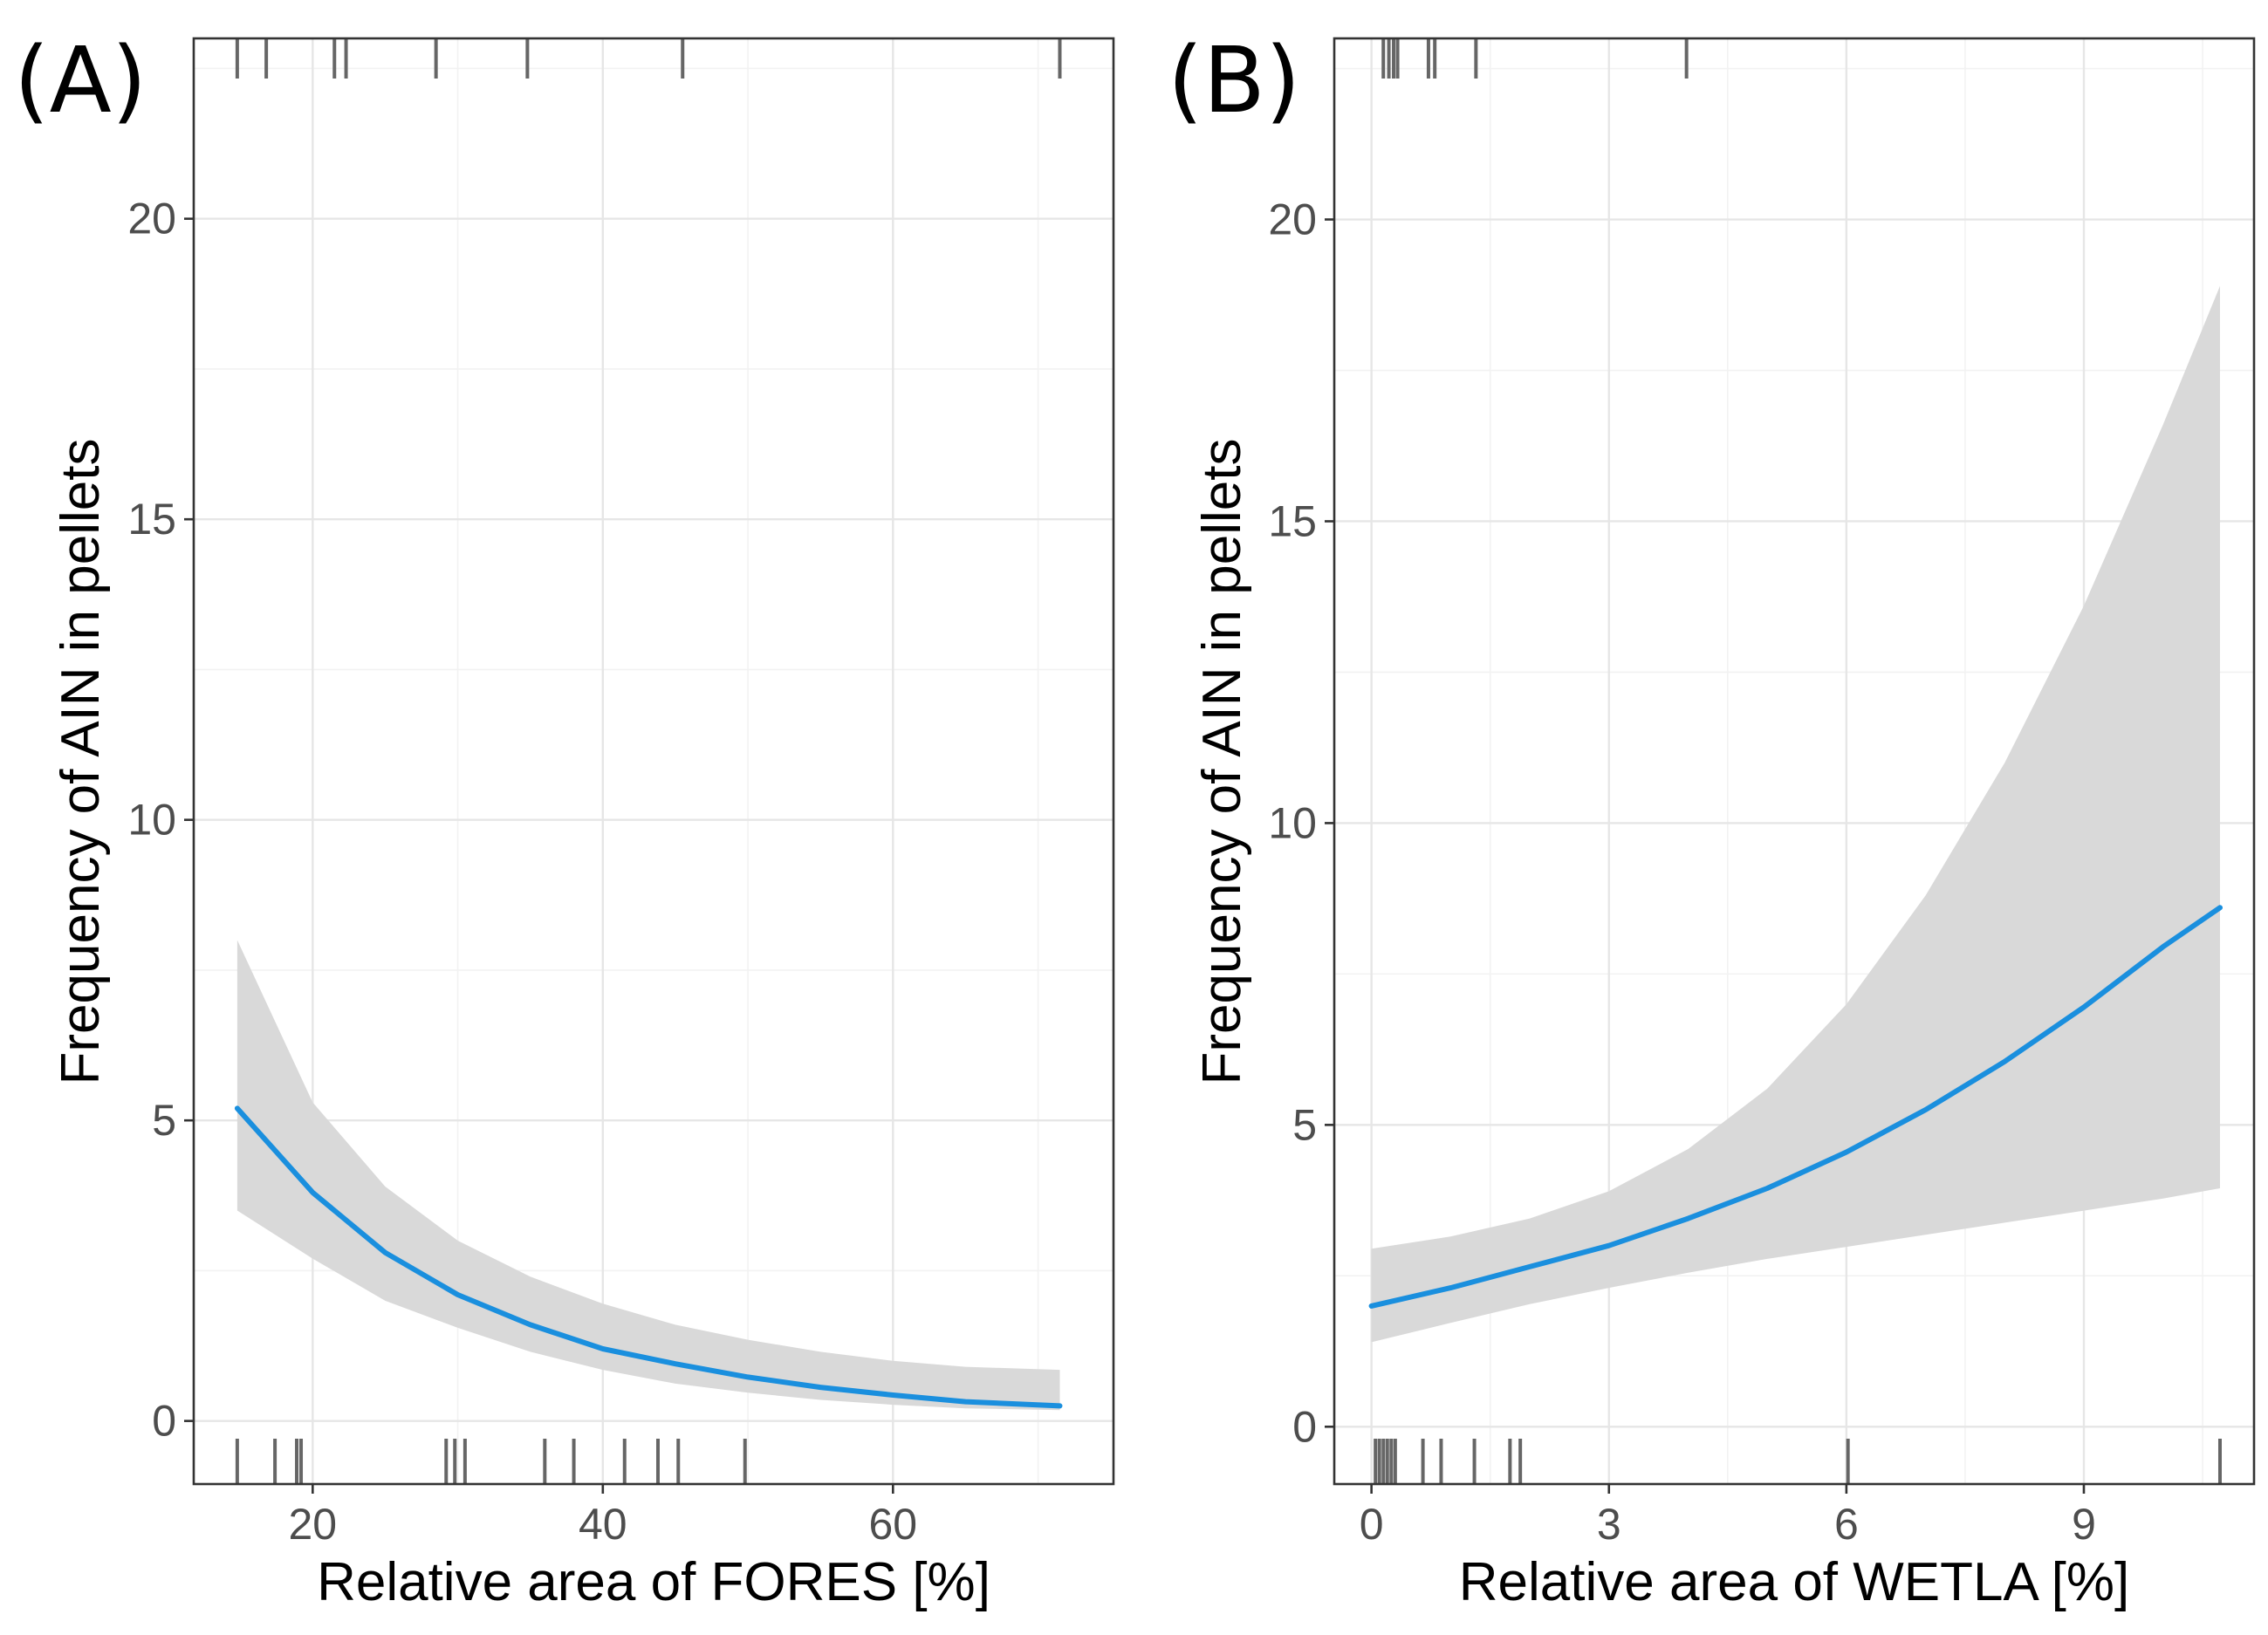 The width and height of the screenshot is (2268, 1635). I want to click on panel-a-x-tick-label: 60, so click(892, 1524).